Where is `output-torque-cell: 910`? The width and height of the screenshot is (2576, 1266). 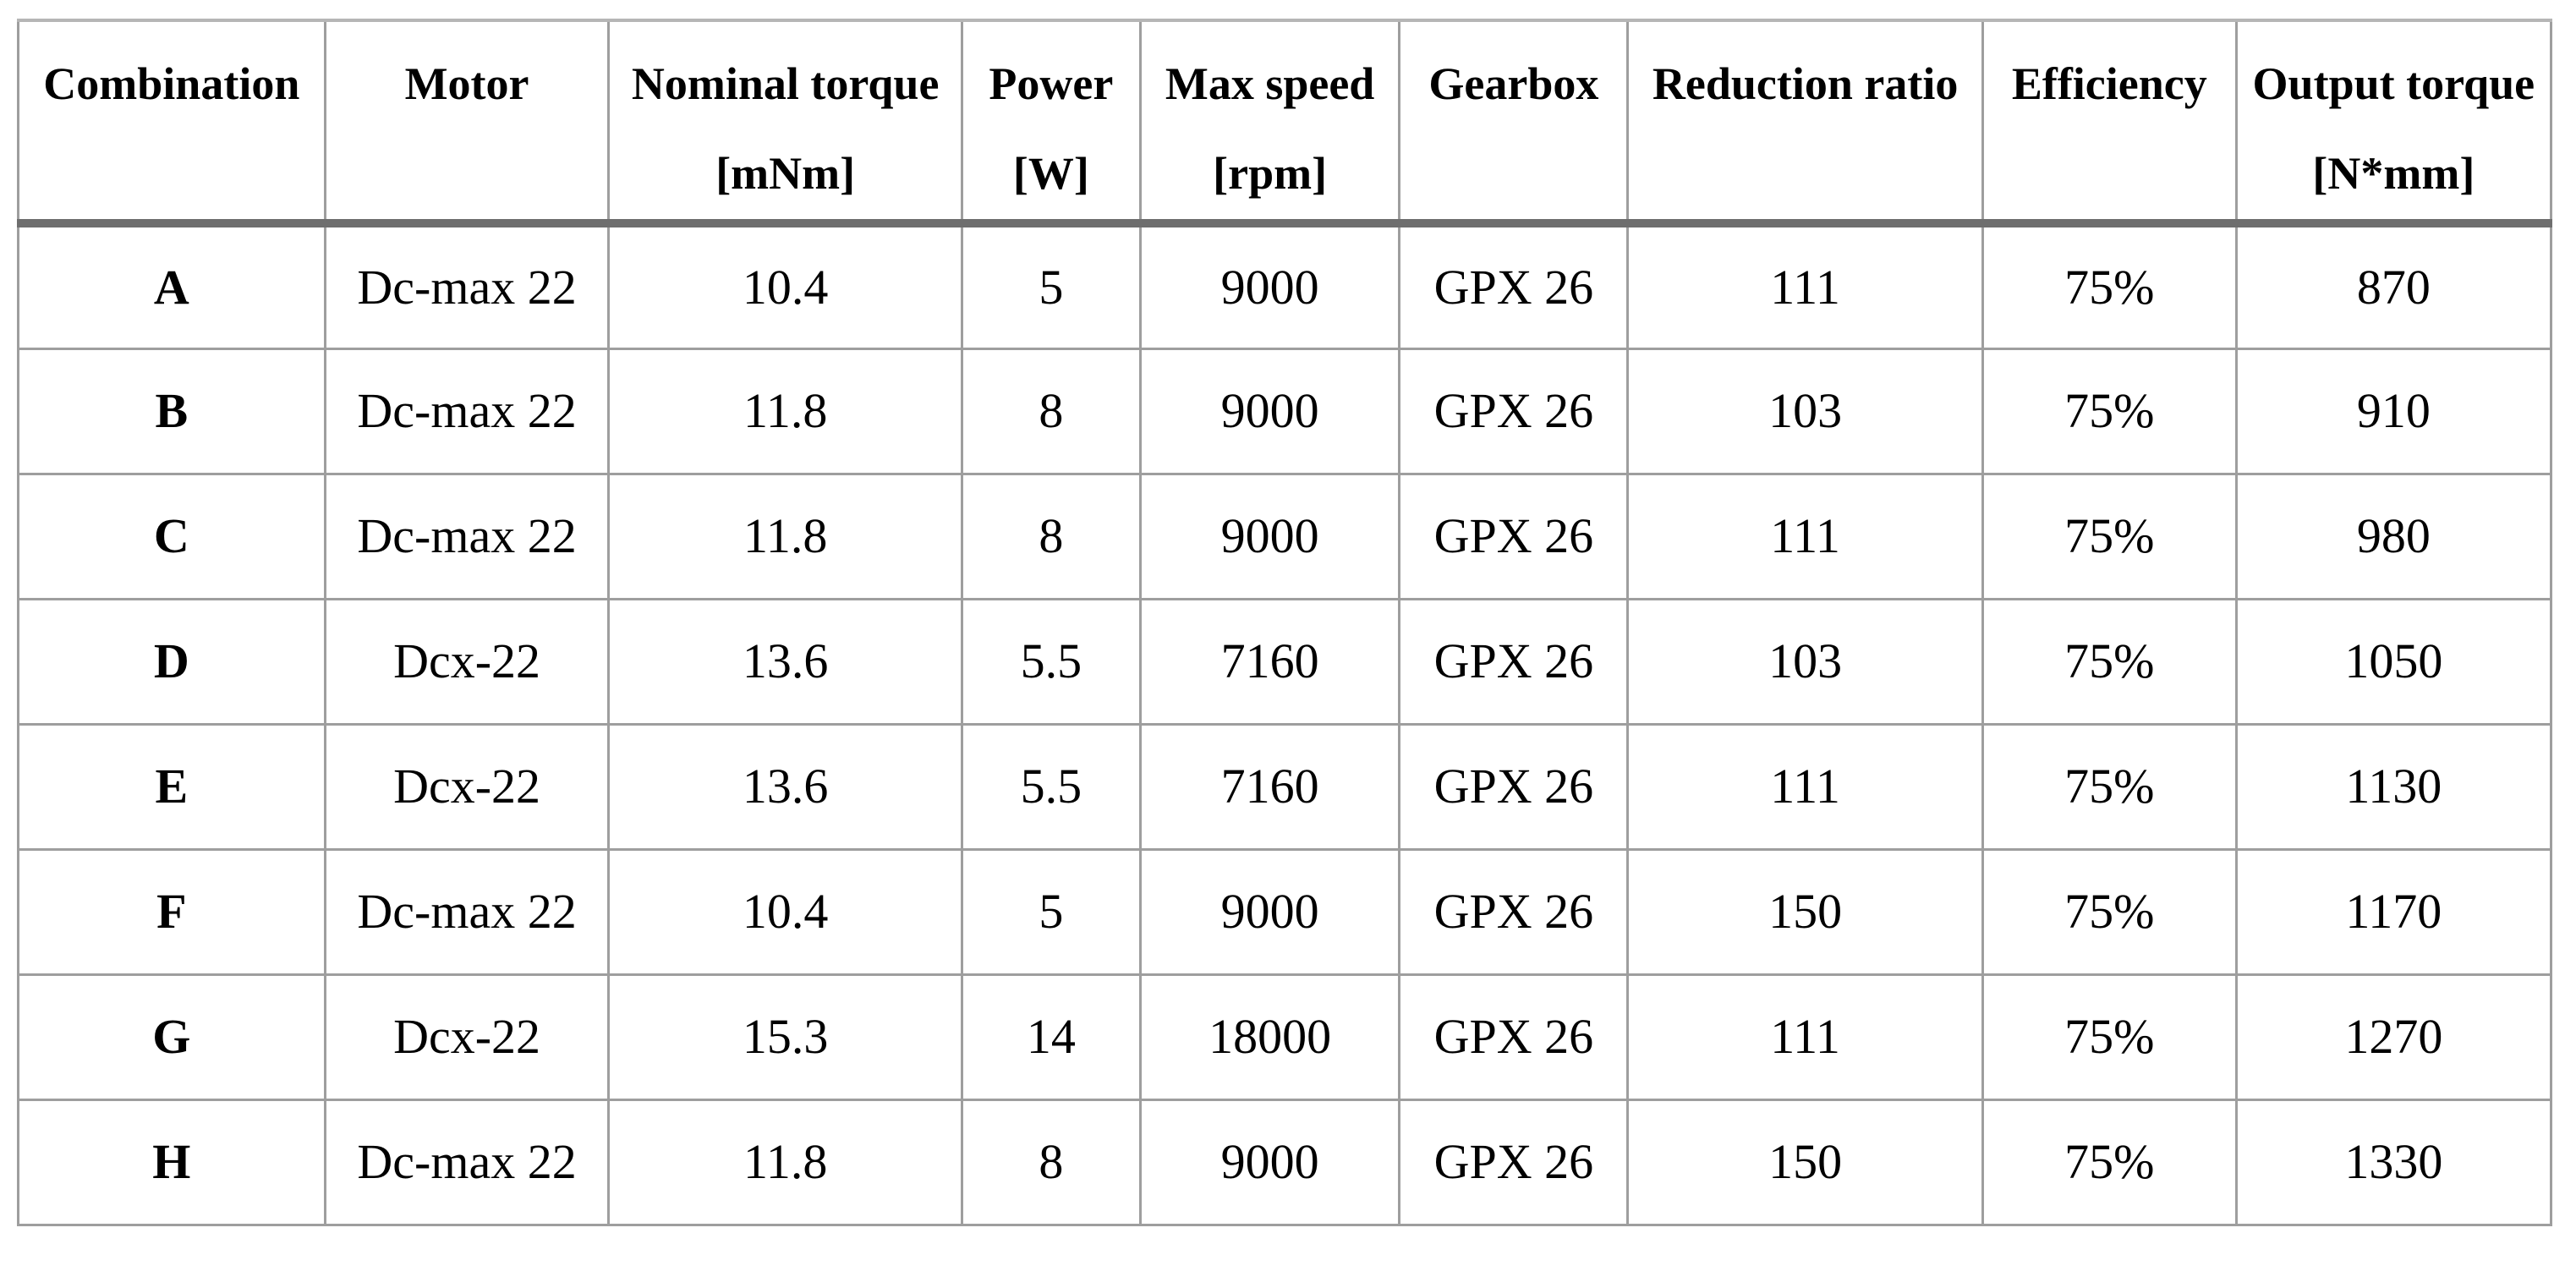 output-torque-cell: 910 is located at coordinates (2393, 411).